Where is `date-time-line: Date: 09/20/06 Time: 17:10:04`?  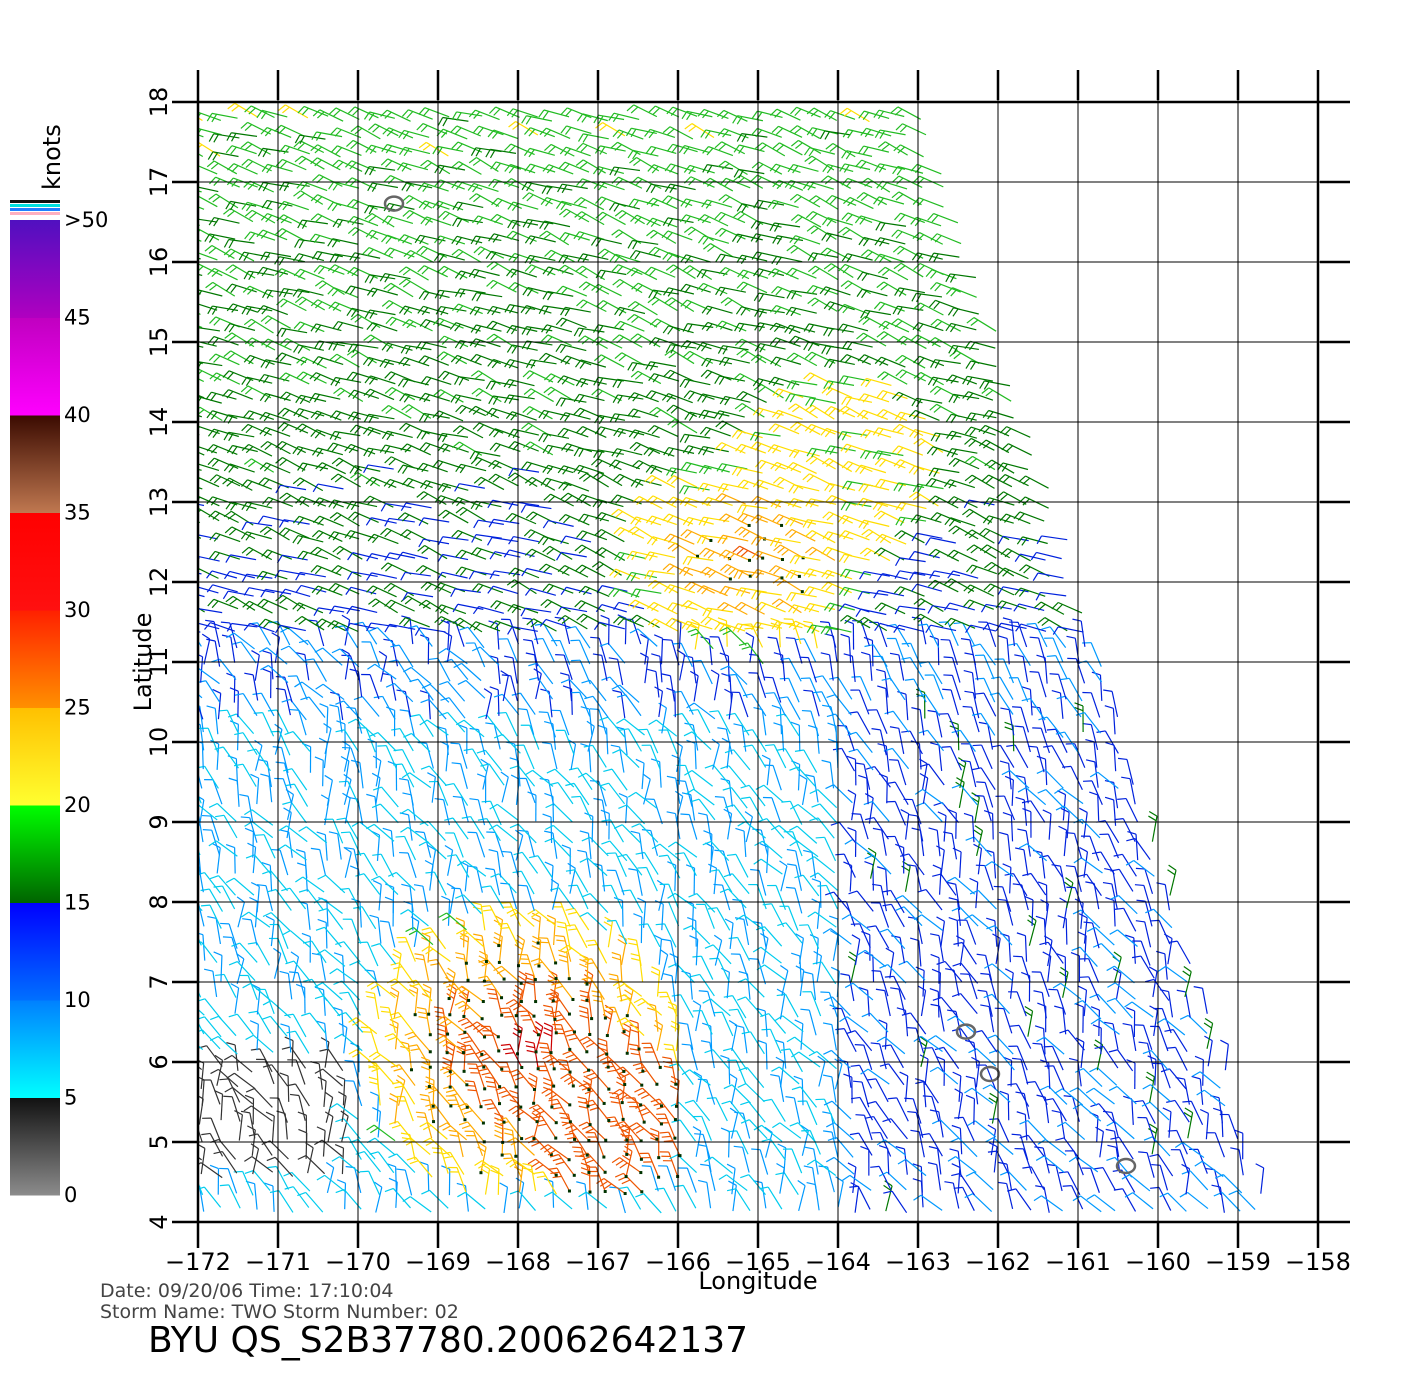 date-time-line: Date: 09/20/06 Time: 17:10:04 is located at coordinates (247, 1291).